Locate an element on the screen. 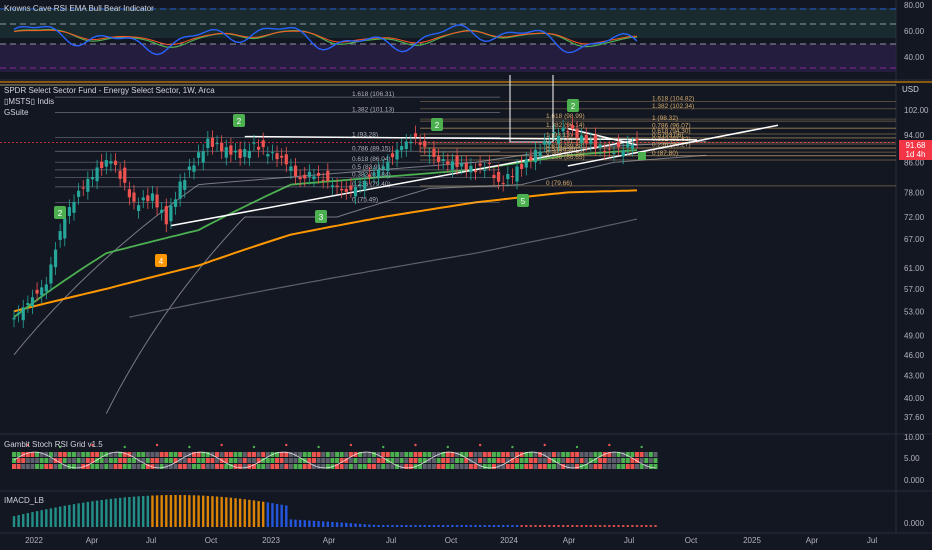 Image resolution: width=932 pixels, height=550 pixels. currency-label: USD is located at coordinates (910, 89).